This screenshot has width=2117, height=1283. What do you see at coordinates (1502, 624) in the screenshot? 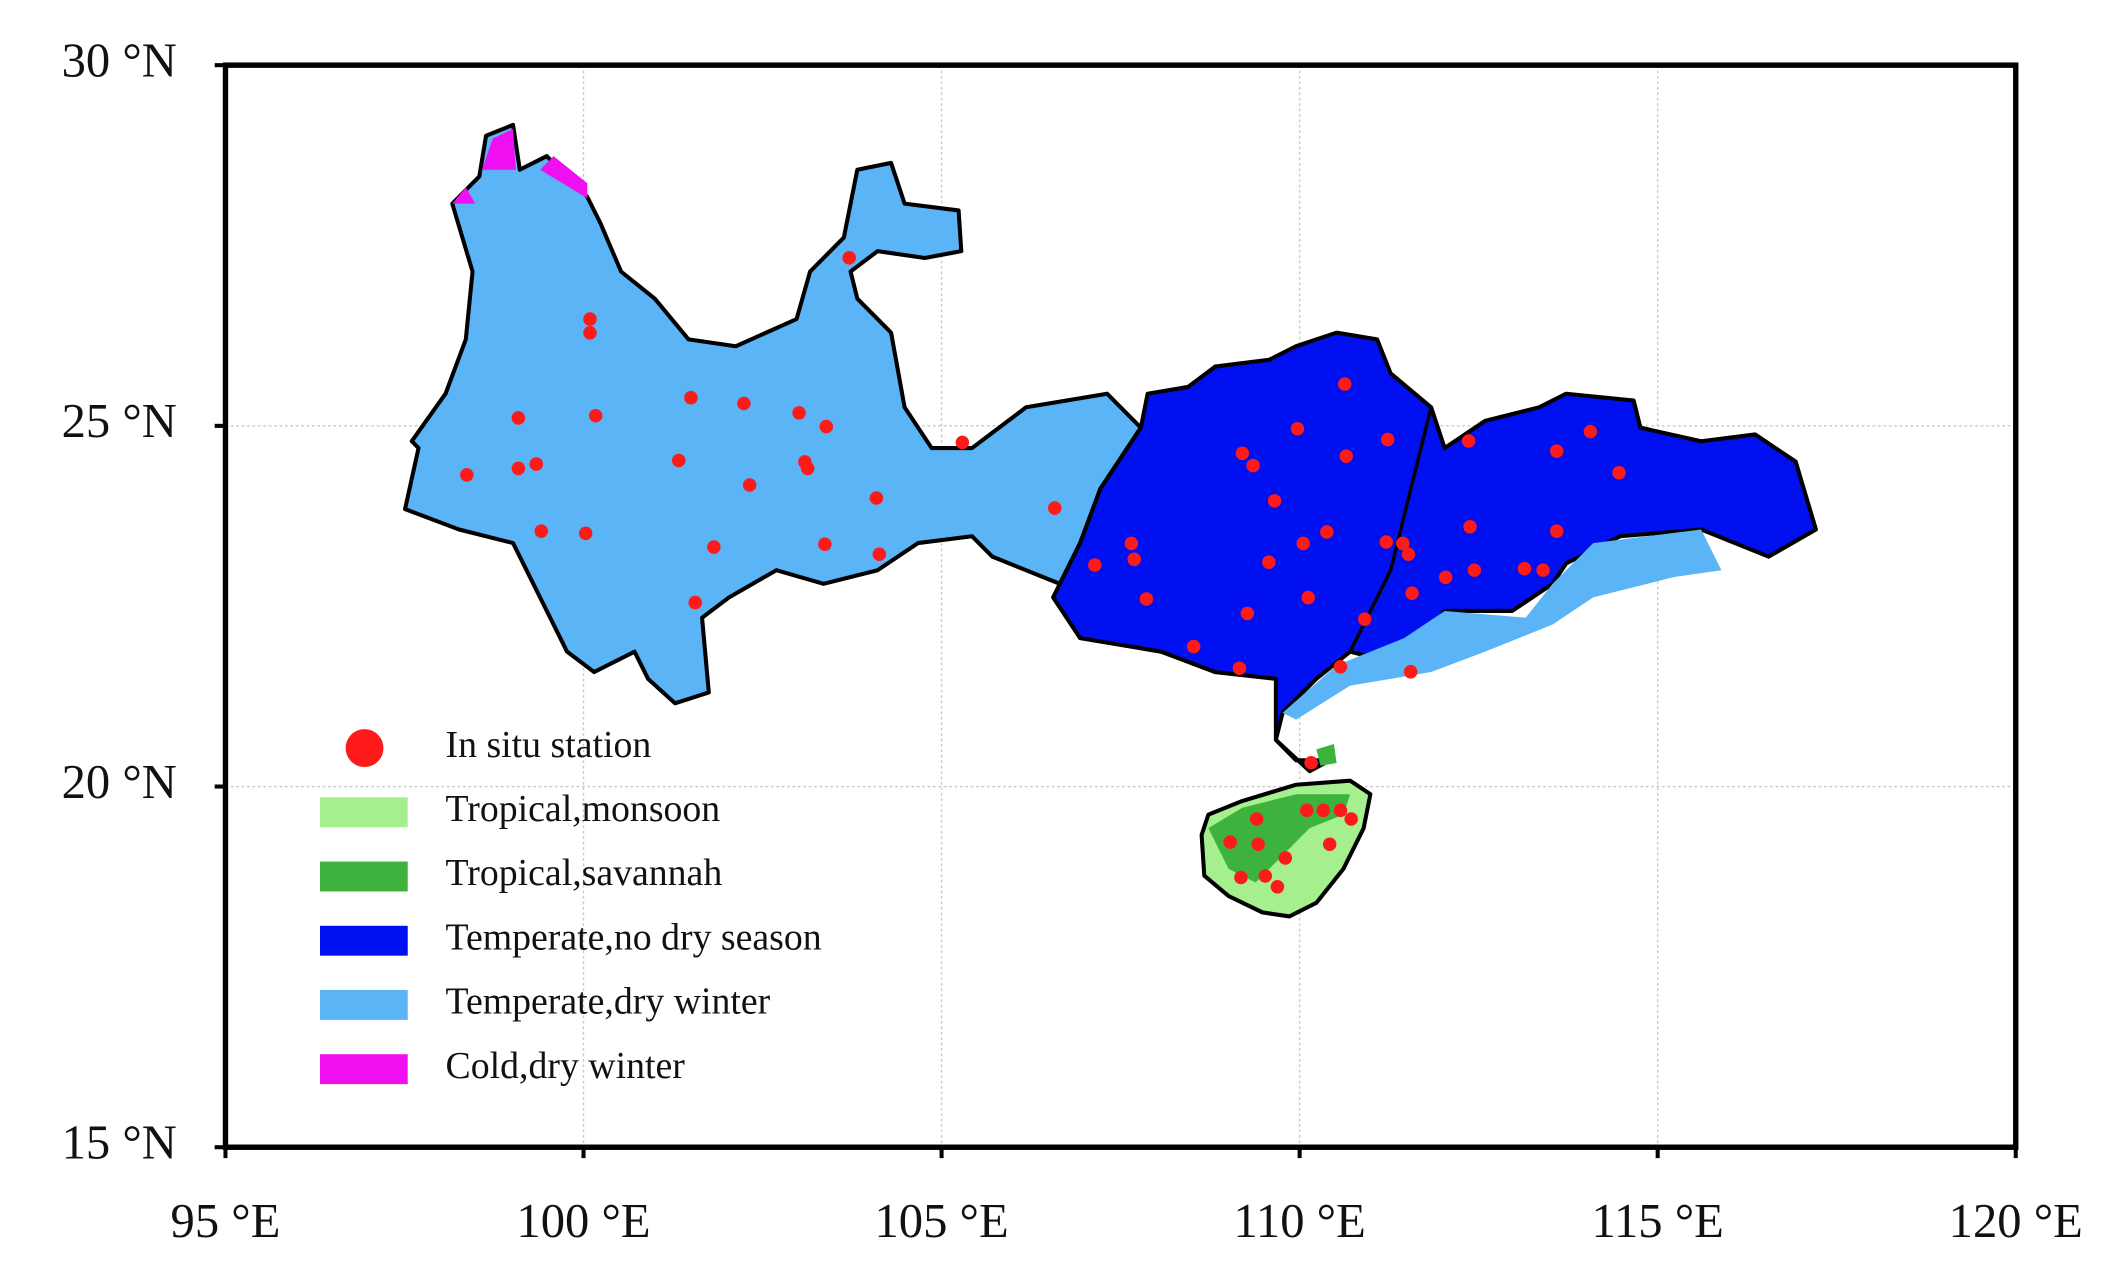
I see `region-dry-winter-coast` at bounding box center [1502, 624].